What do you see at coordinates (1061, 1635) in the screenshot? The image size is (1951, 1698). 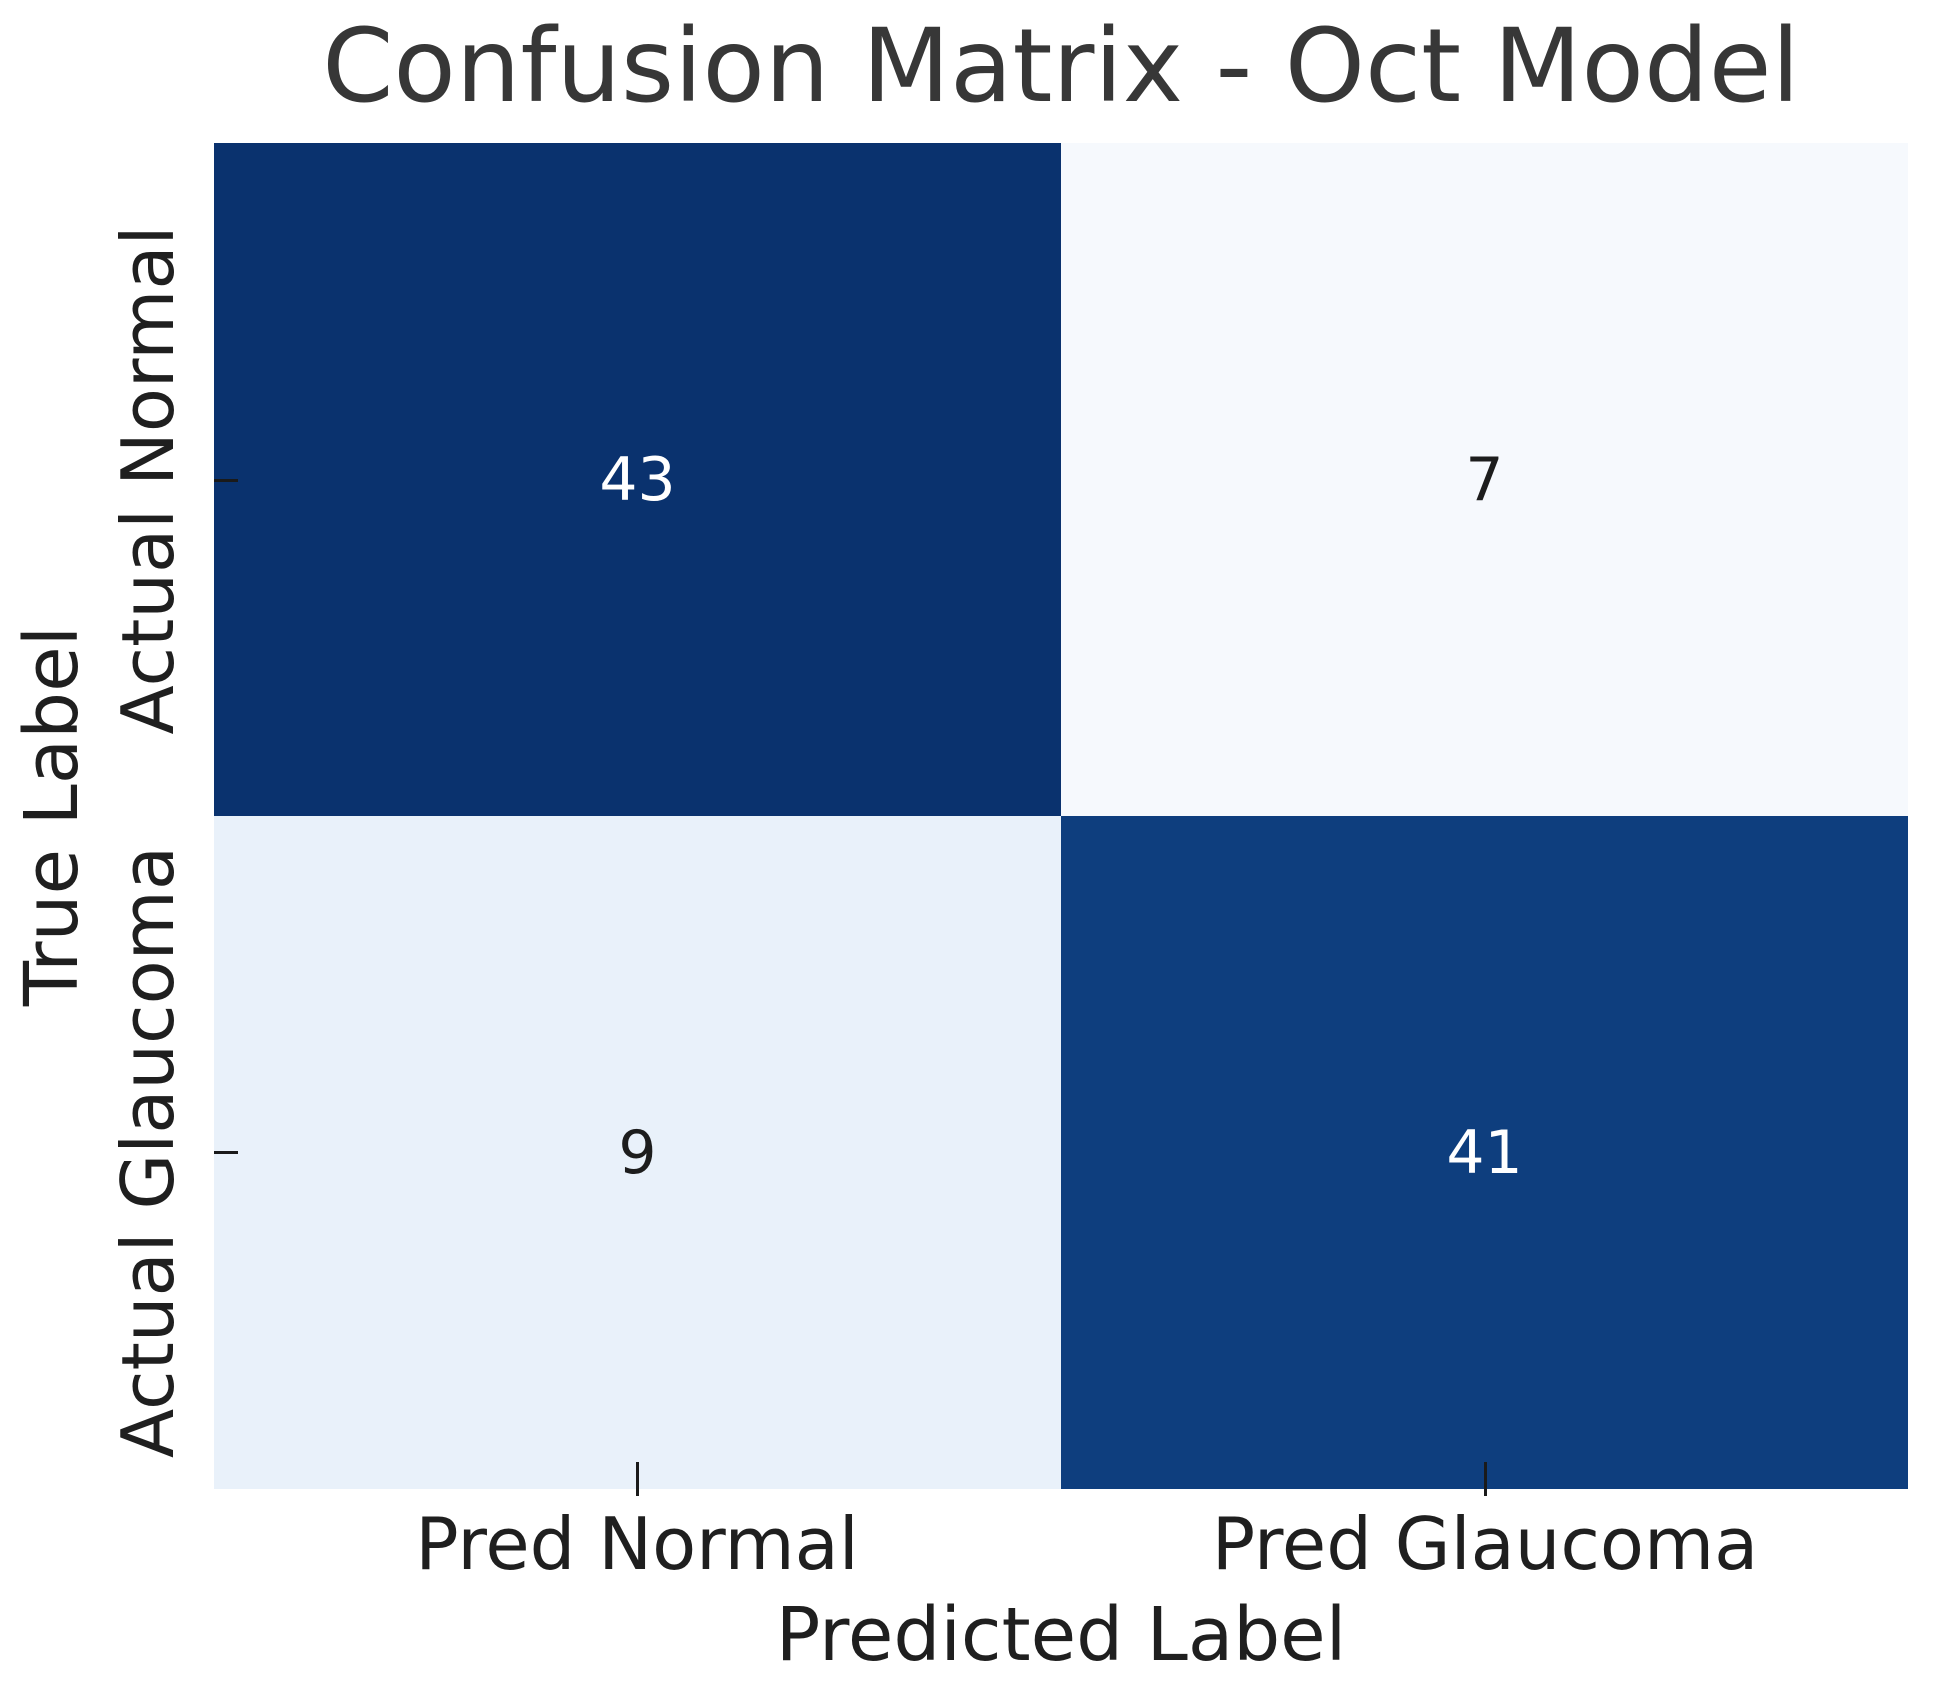 I see `x-axis-label: Predicted Label` at bounding box center [1061, 1635].